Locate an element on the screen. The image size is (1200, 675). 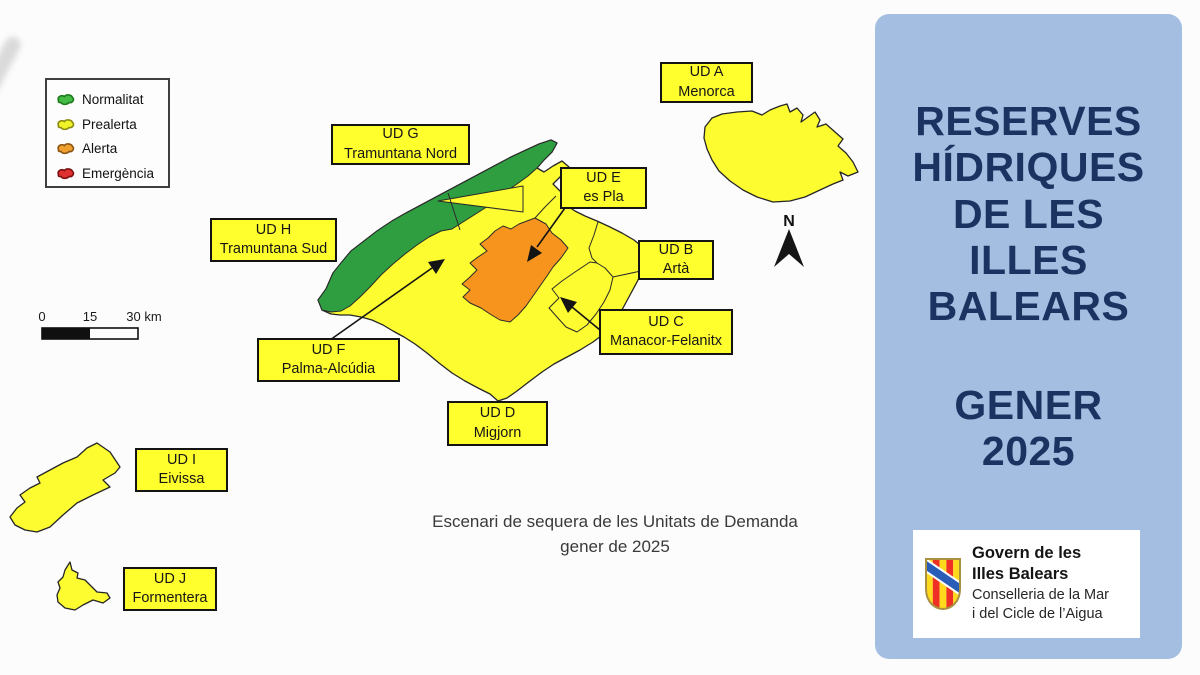
soller-notch is located at coordinates (480, 199).